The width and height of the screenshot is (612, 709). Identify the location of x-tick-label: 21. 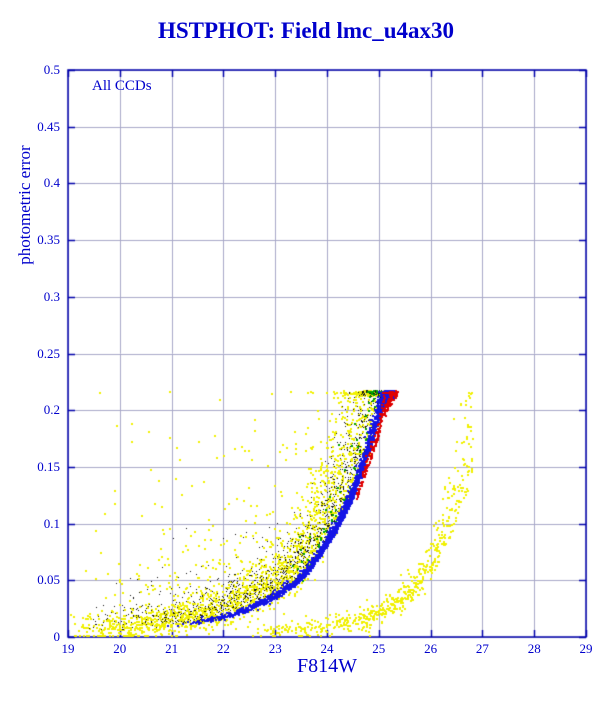
(172, 648).